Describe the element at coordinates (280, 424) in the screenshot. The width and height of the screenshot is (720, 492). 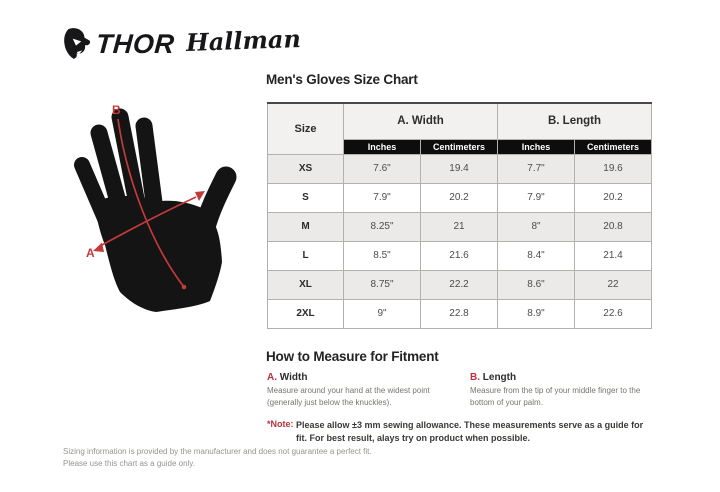
I see `note-label: *Note:` at that location.